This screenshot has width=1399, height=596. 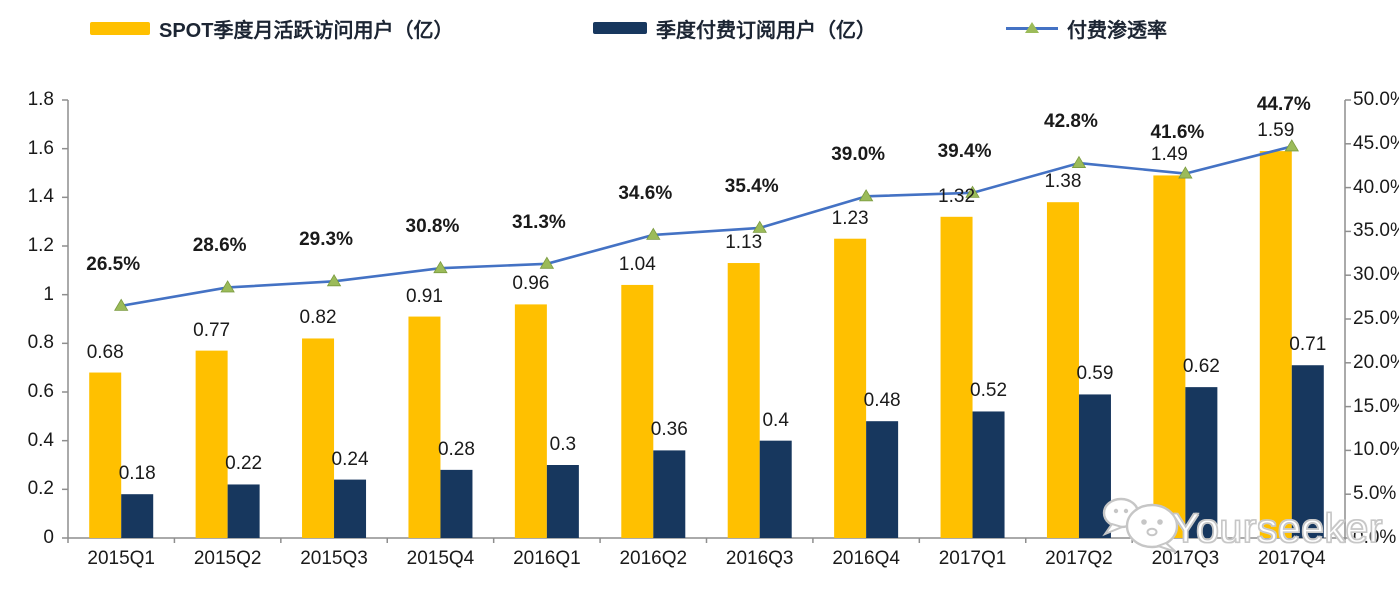 I want to click on subscribers-color-swatch, so click(x=620, y=28).